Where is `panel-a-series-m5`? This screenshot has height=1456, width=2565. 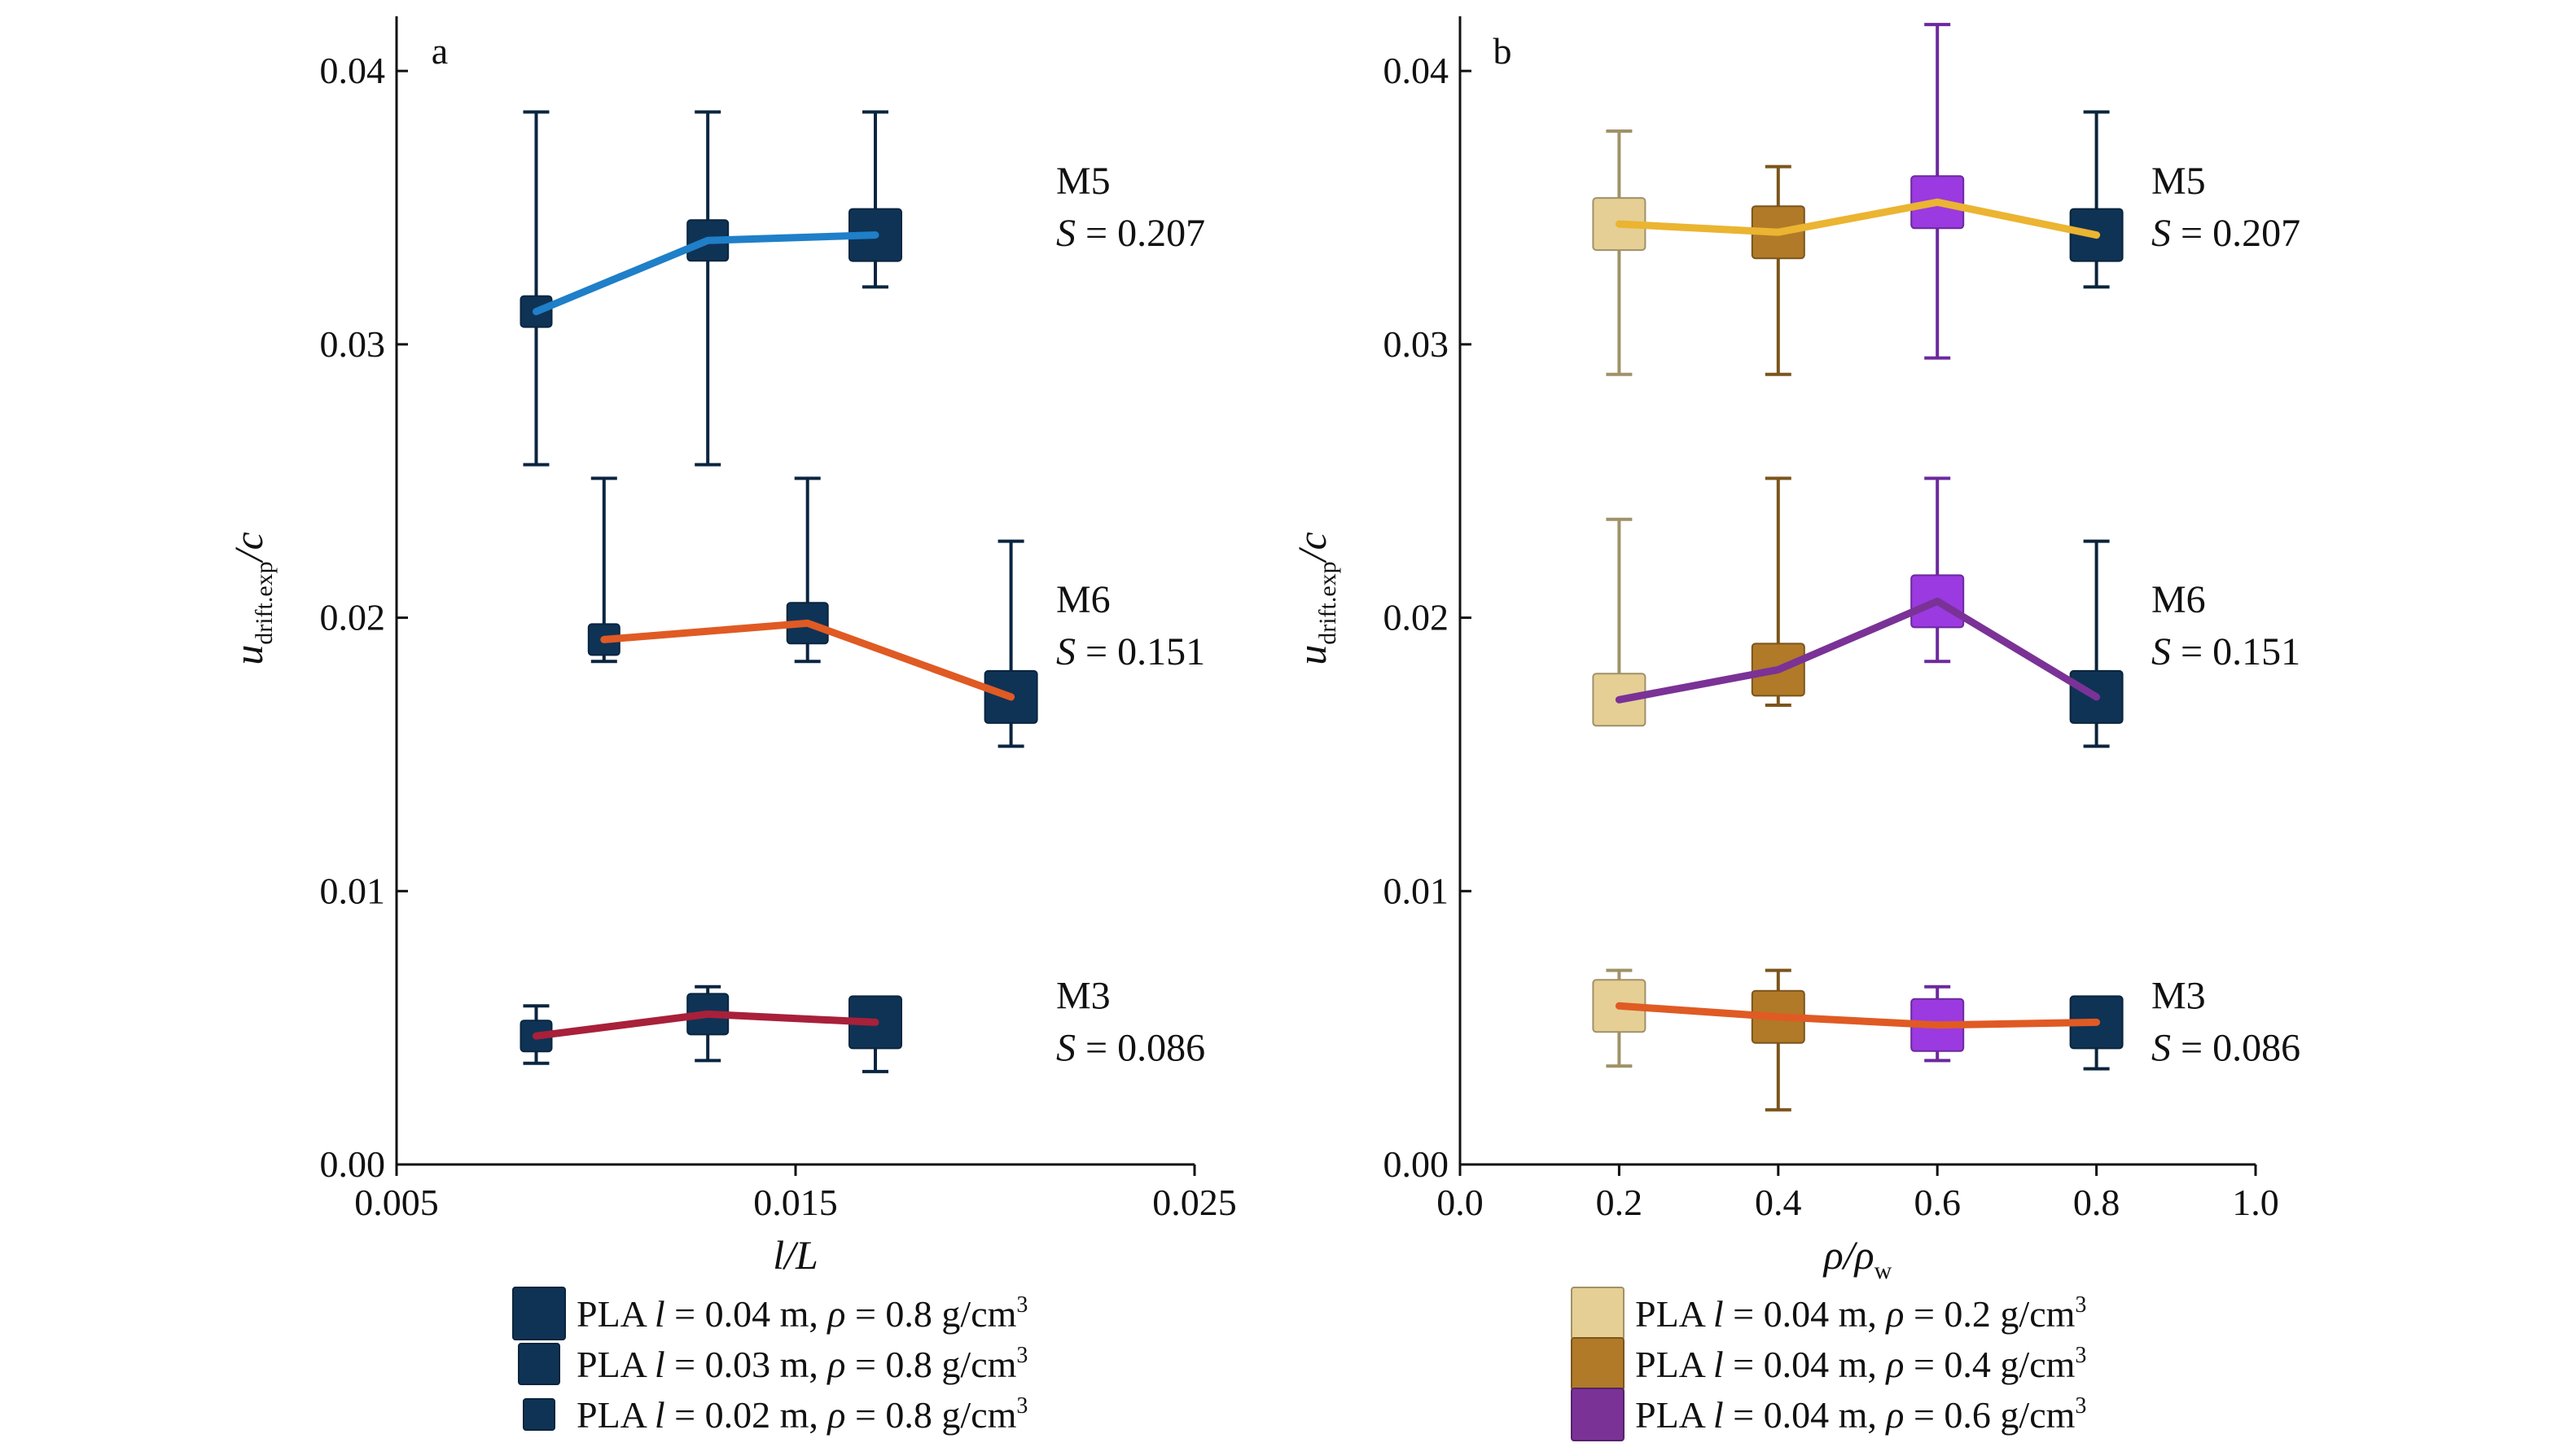
panel-a-series-m5 is located at coordinates (711, 288).